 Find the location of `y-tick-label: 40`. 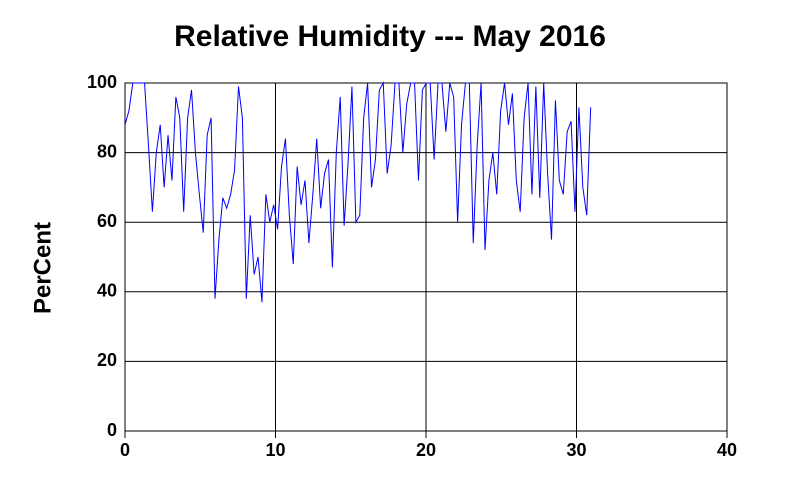

y-tick-label: 40 is located at coordinates (107, 291).